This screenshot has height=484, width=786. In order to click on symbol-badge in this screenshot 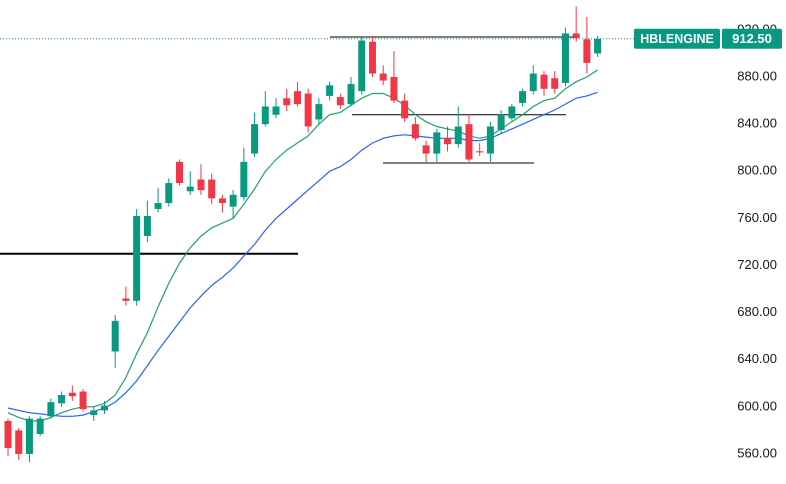, I will do `click(677, 38)`.